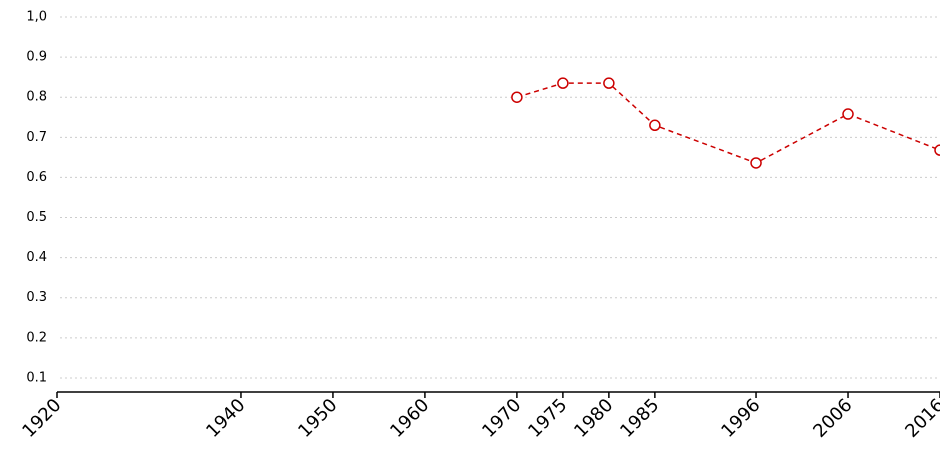 Image resolution: width=940 pixels, height=452 pixels. Describe the element at coordinates (41, 418) in the screenshot. I see `x-tick-label: 1920` at that location.